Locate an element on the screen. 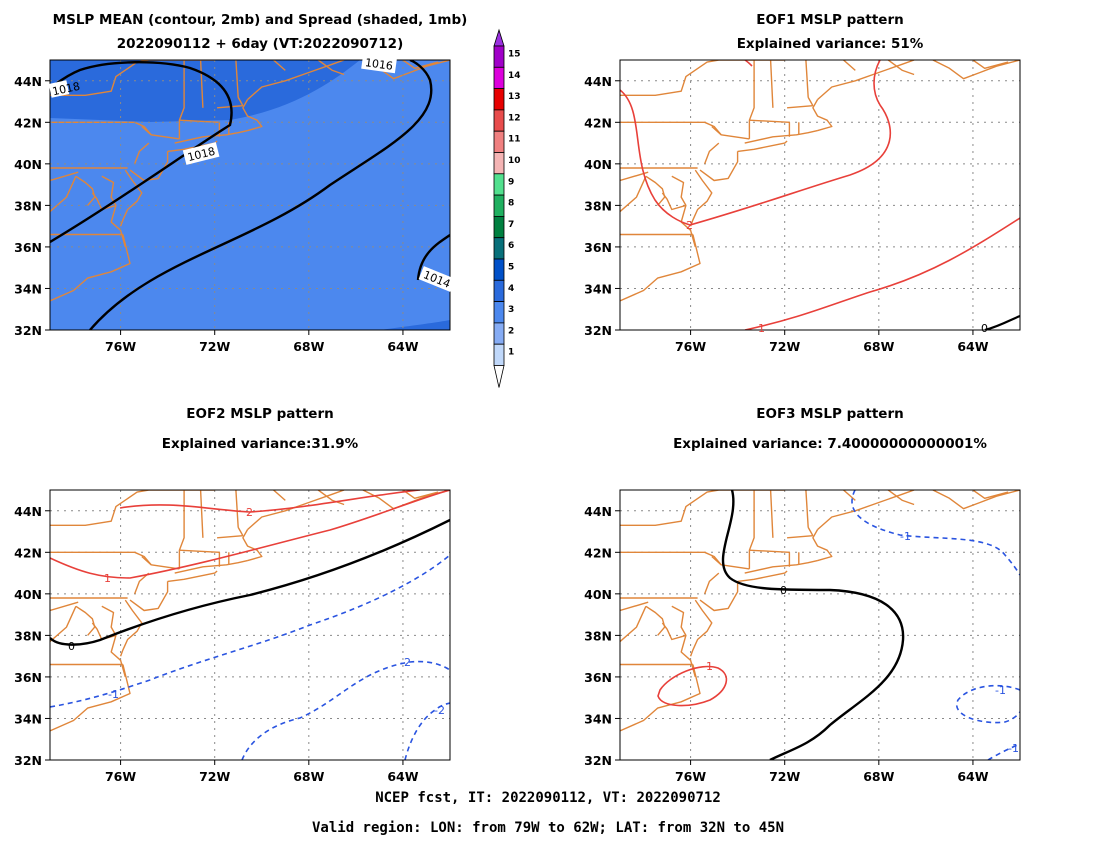  colorbar-label: 6 is located at coordinates (511, 246).